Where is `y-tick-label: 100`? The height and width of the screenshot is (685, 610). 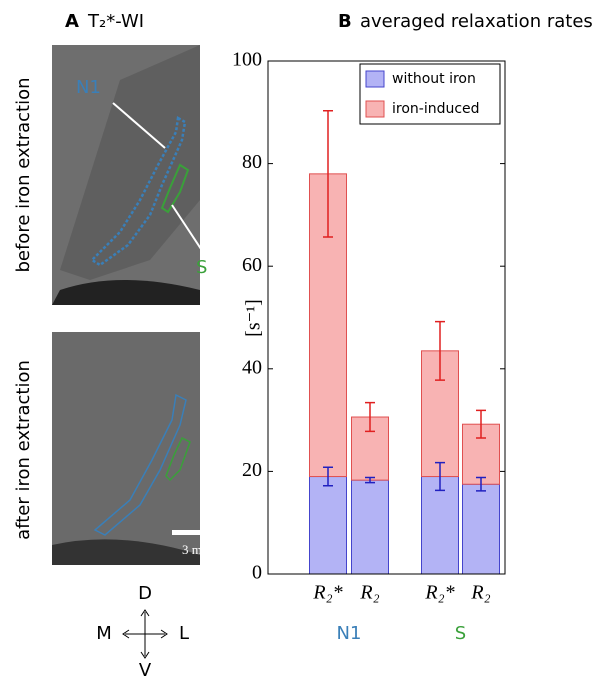 y-tick-label: 100 is located at coordinates (247, 60).